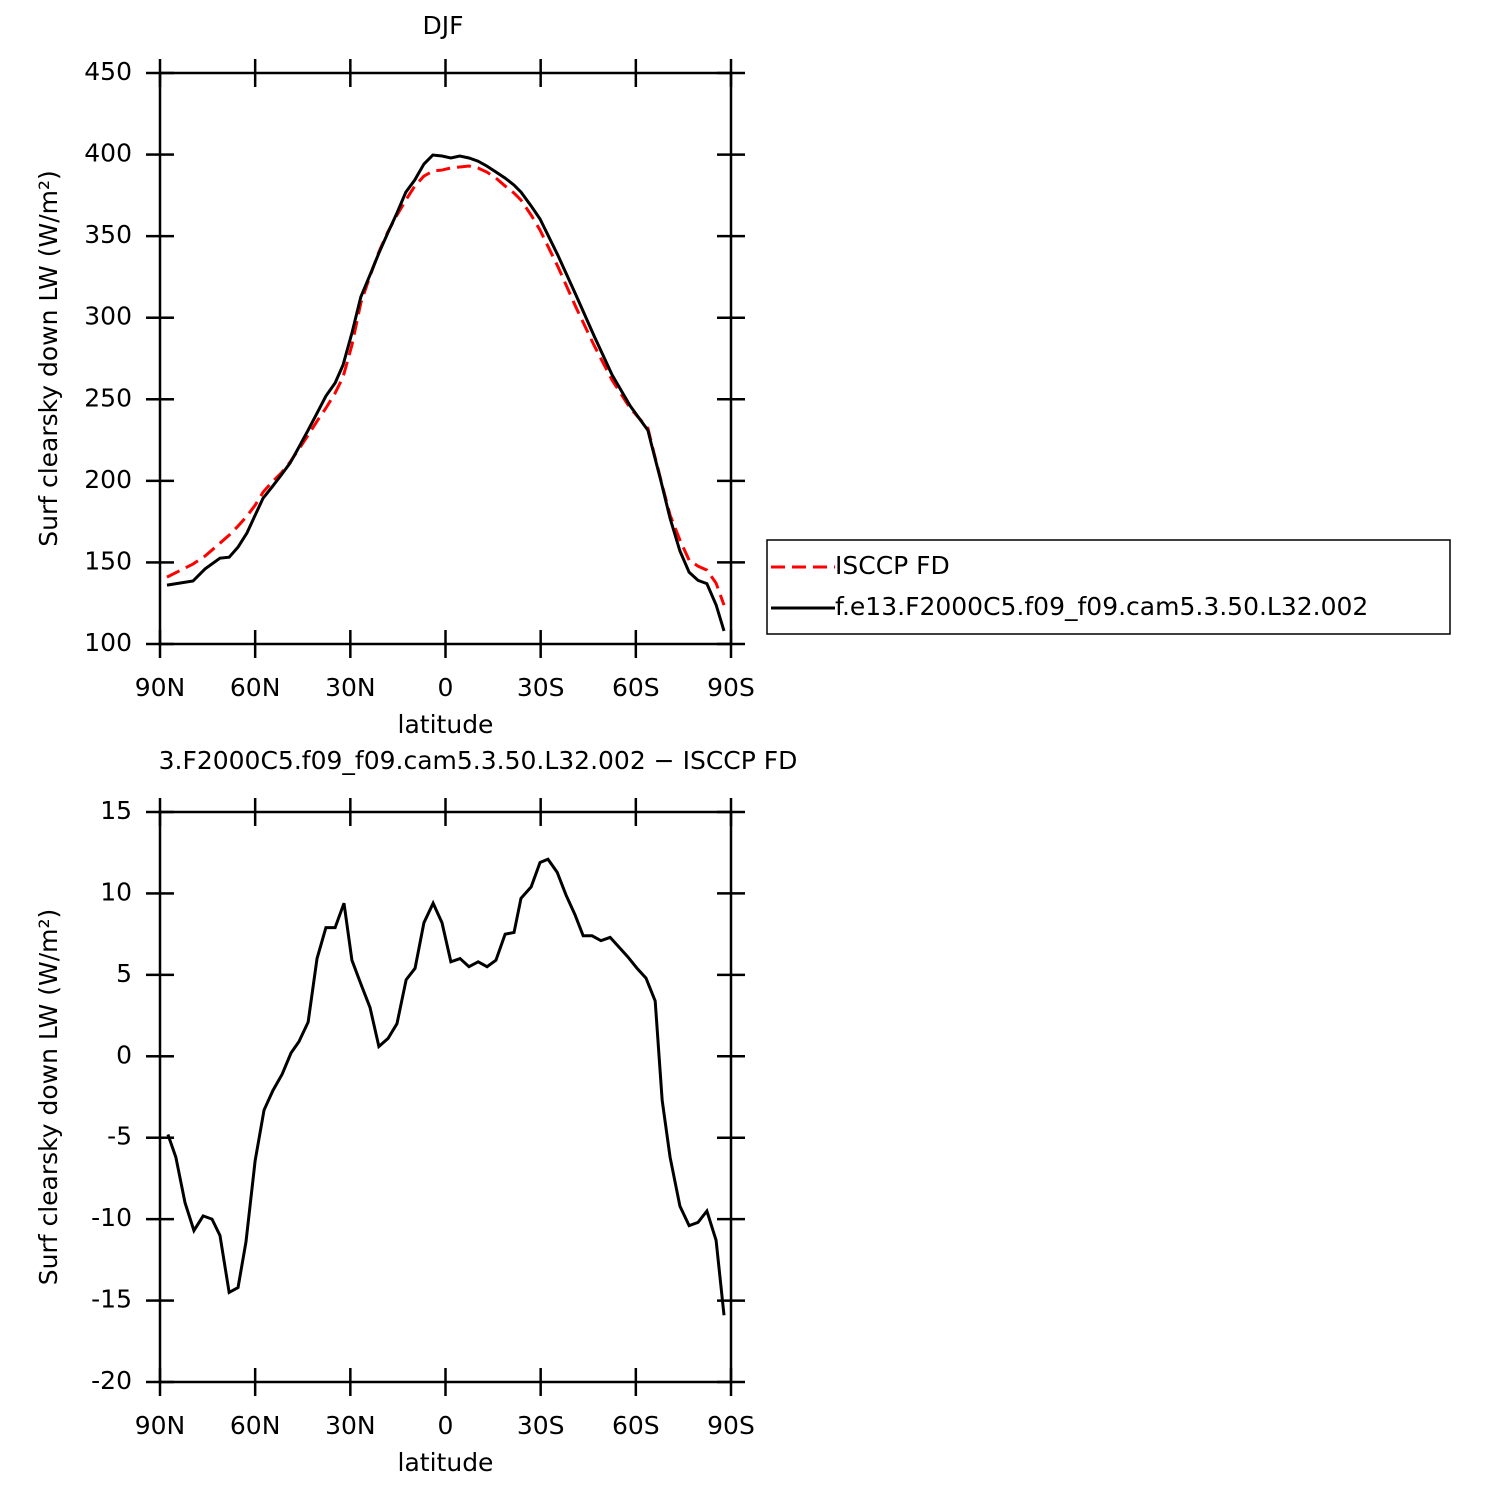 This screenshot has height=1485, width=1485. What do you see at coordinates (442, 25) in the screenshot?
I see `chart-title: DJF` at bounding box center [442, 25].